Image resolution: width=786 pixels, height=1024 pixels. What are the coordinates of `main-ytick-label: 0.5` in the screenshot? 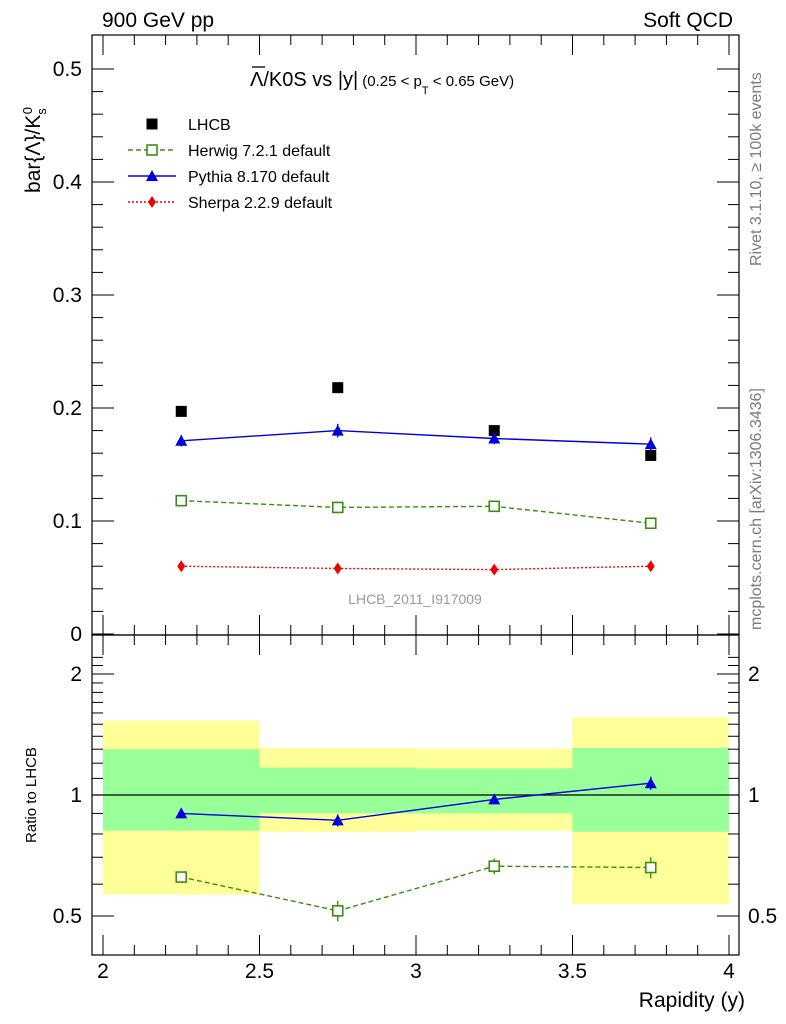 It's located at (67, 69).